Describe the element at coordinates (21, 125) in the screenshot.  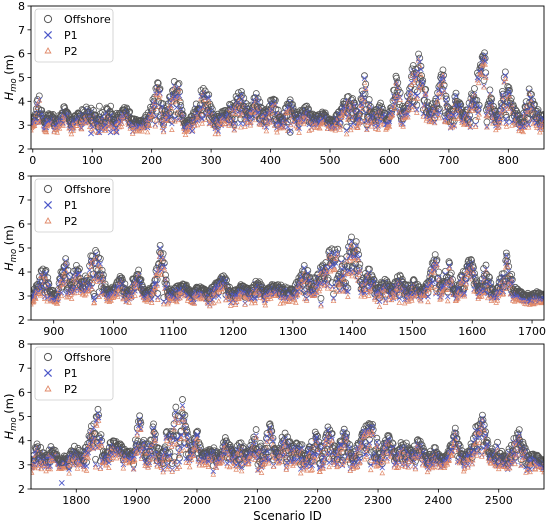
I see `y-tick-label: 3` at that location.